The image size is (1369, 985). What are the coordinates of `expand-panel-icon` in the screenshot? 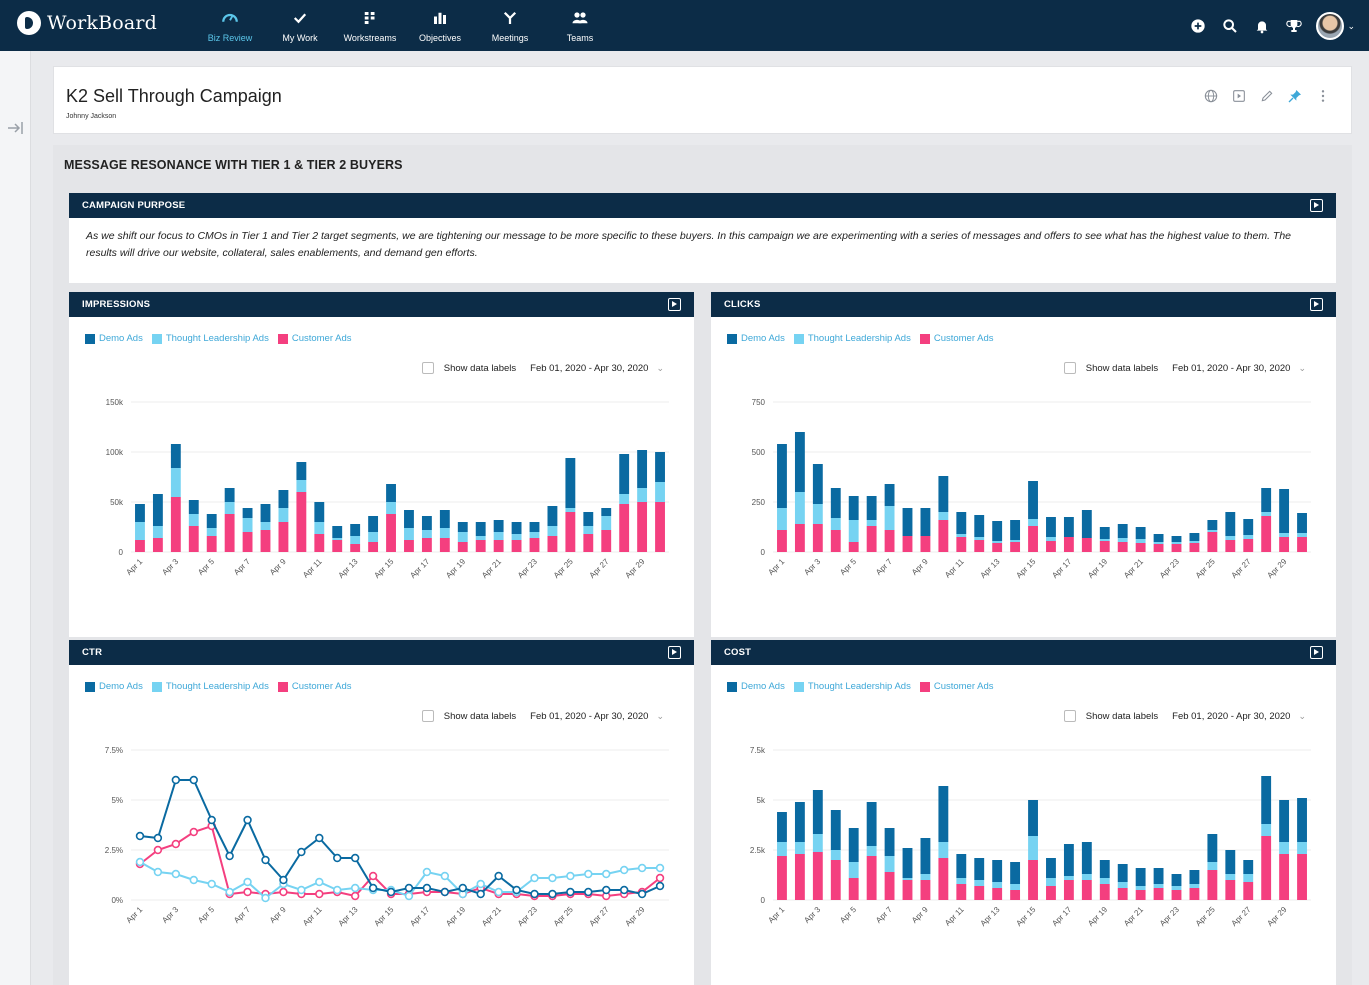 It's located at (674, 304).